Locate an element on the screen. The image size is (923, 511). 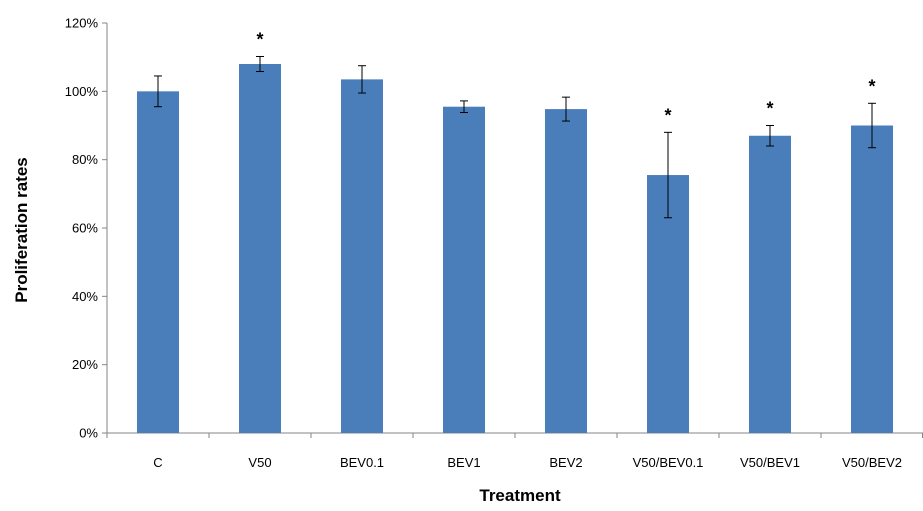
x-tick-label: V50/BEV2 is located at coordinates (872, 462).